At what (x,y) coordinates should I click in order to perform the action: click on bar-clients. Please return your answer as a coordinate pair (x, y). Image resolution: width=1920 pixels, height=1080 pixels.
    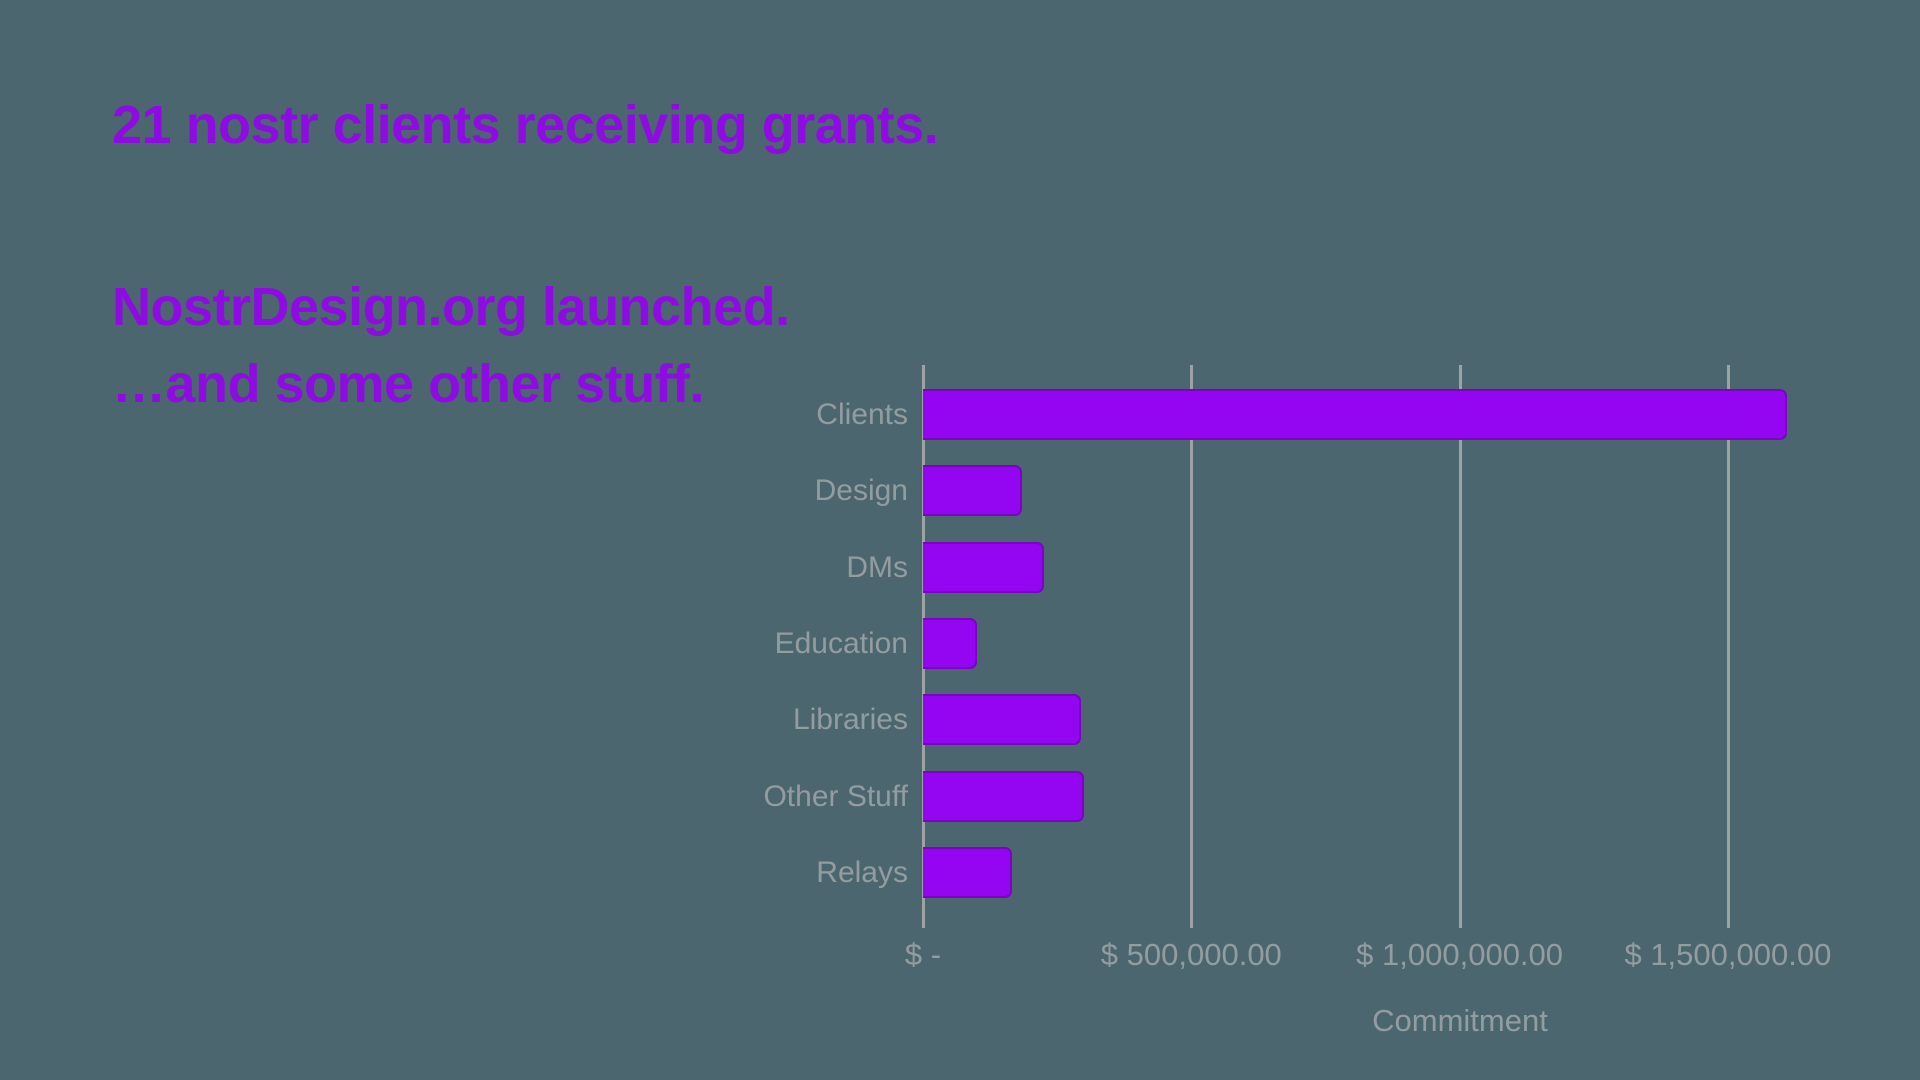
    Looking at the image, I should click on (1355, 414).